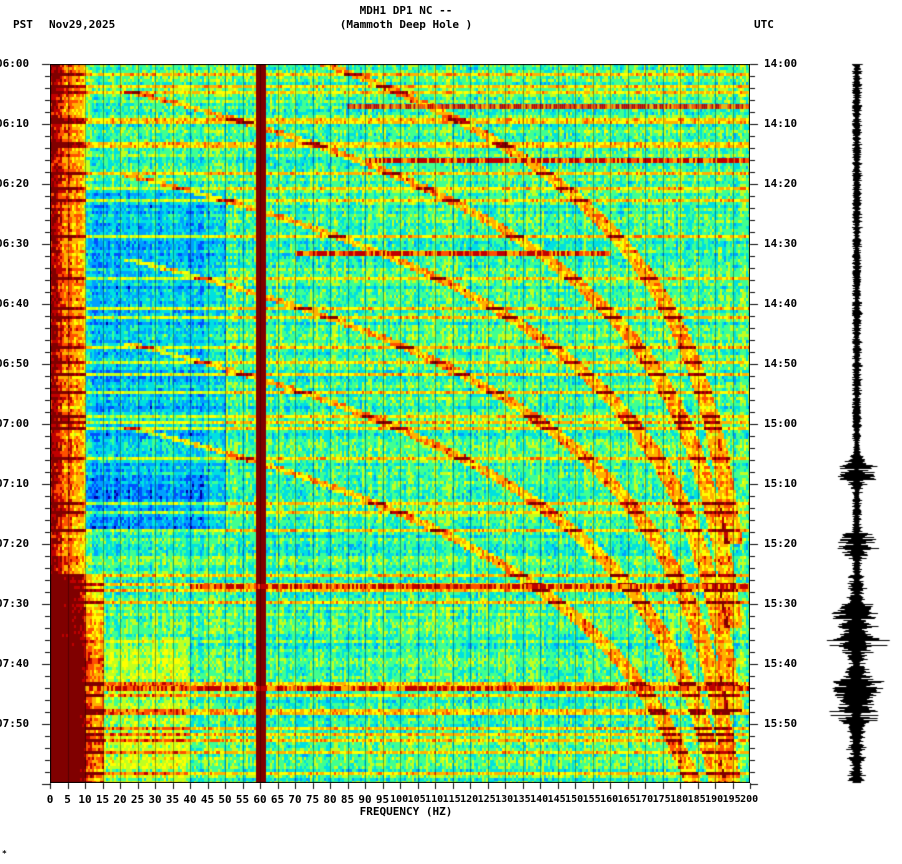  Describe the element at coordinates (23, 24) in the screenshot. I see `left-timezone-label: PST` at that location.